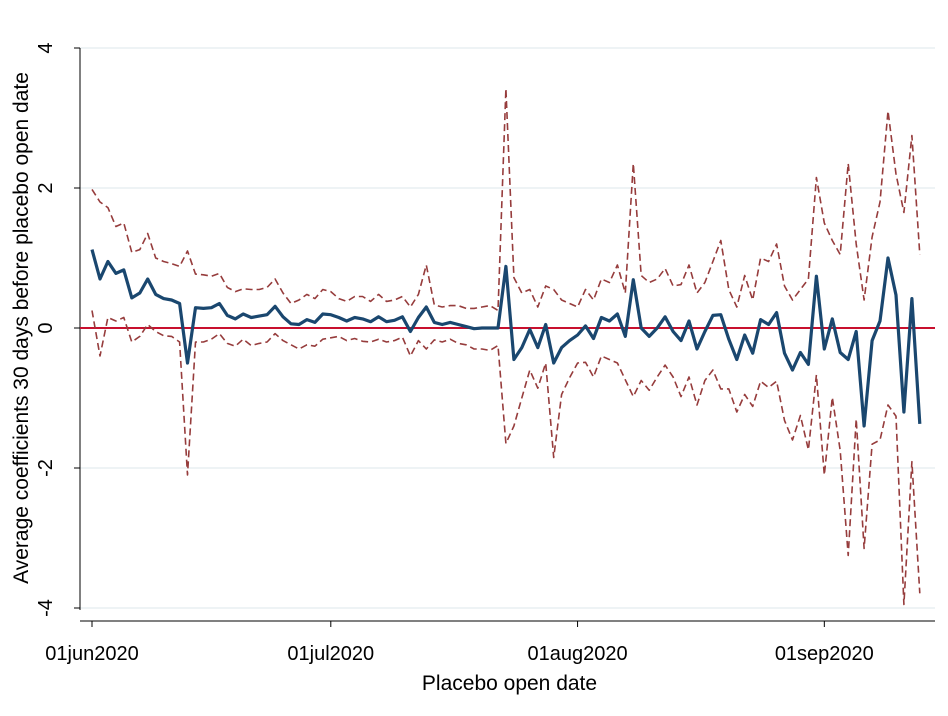  I want to click on x-tick-label-3: 01sep2020, so click(824, 654).